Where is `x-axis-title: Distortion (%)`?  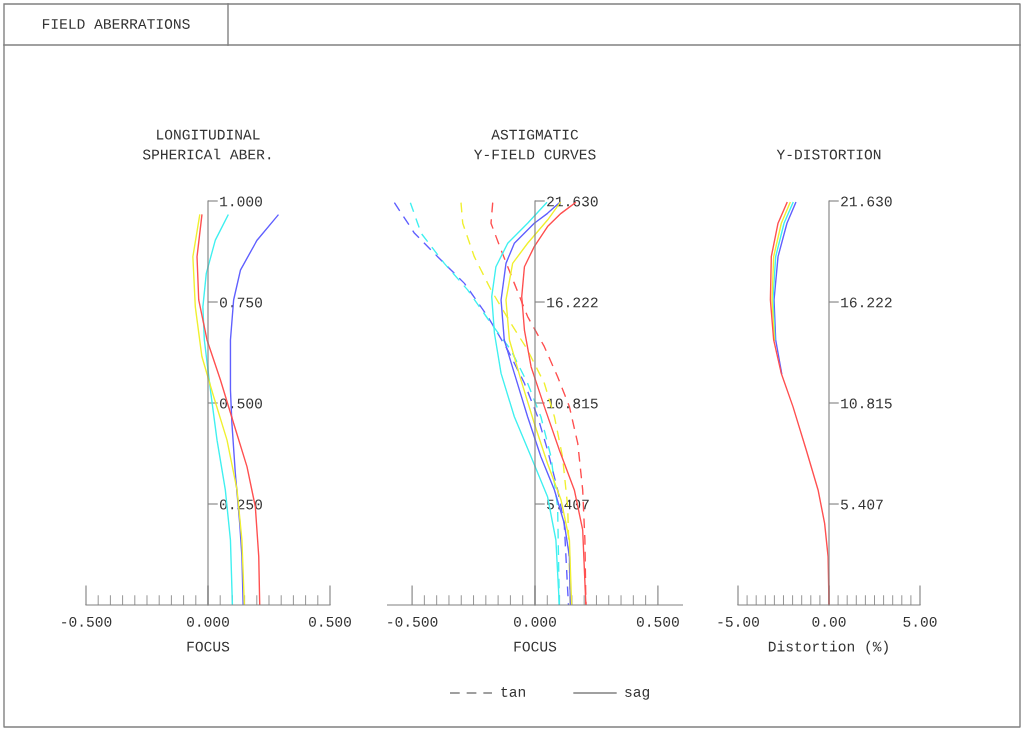 x-axis-title: Distortion (%) is located at coordinates (828, 647).